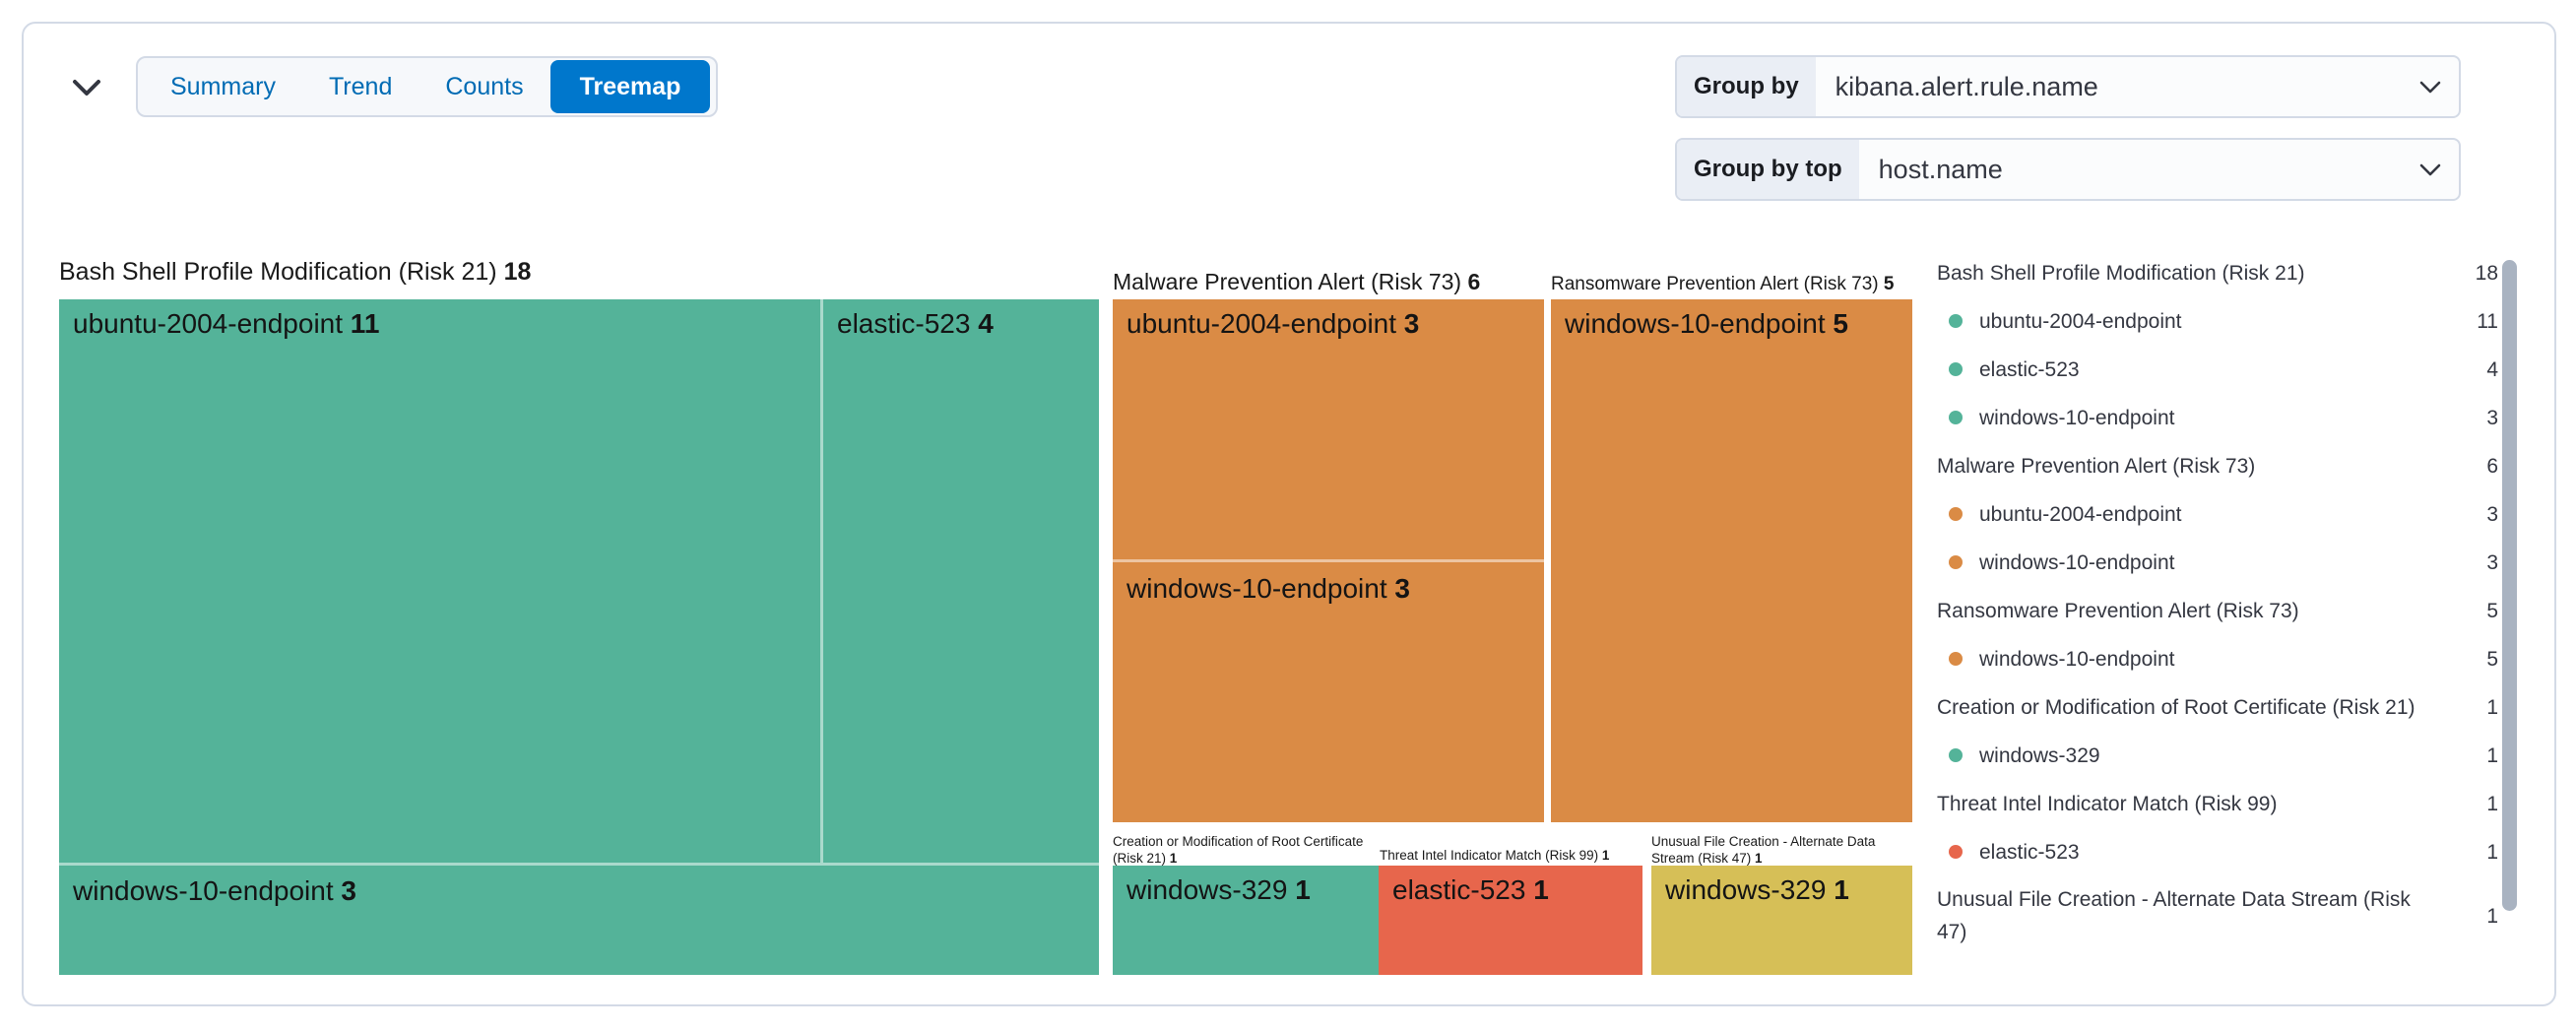  What do you see at coordinates (630, 86) in the screenshot?
I see `tab-treemap: Treemap` at bounding box center [630, 86].